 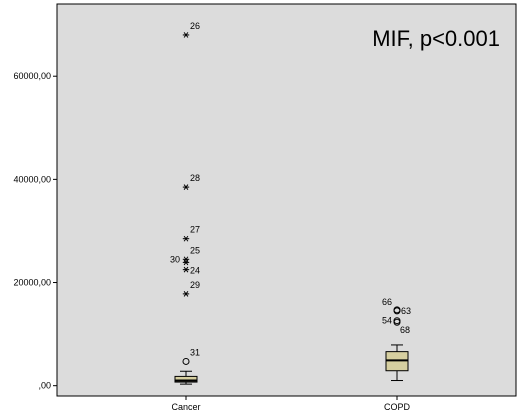 I want to click on outlier-label: 29, so click(x=195, y=285).